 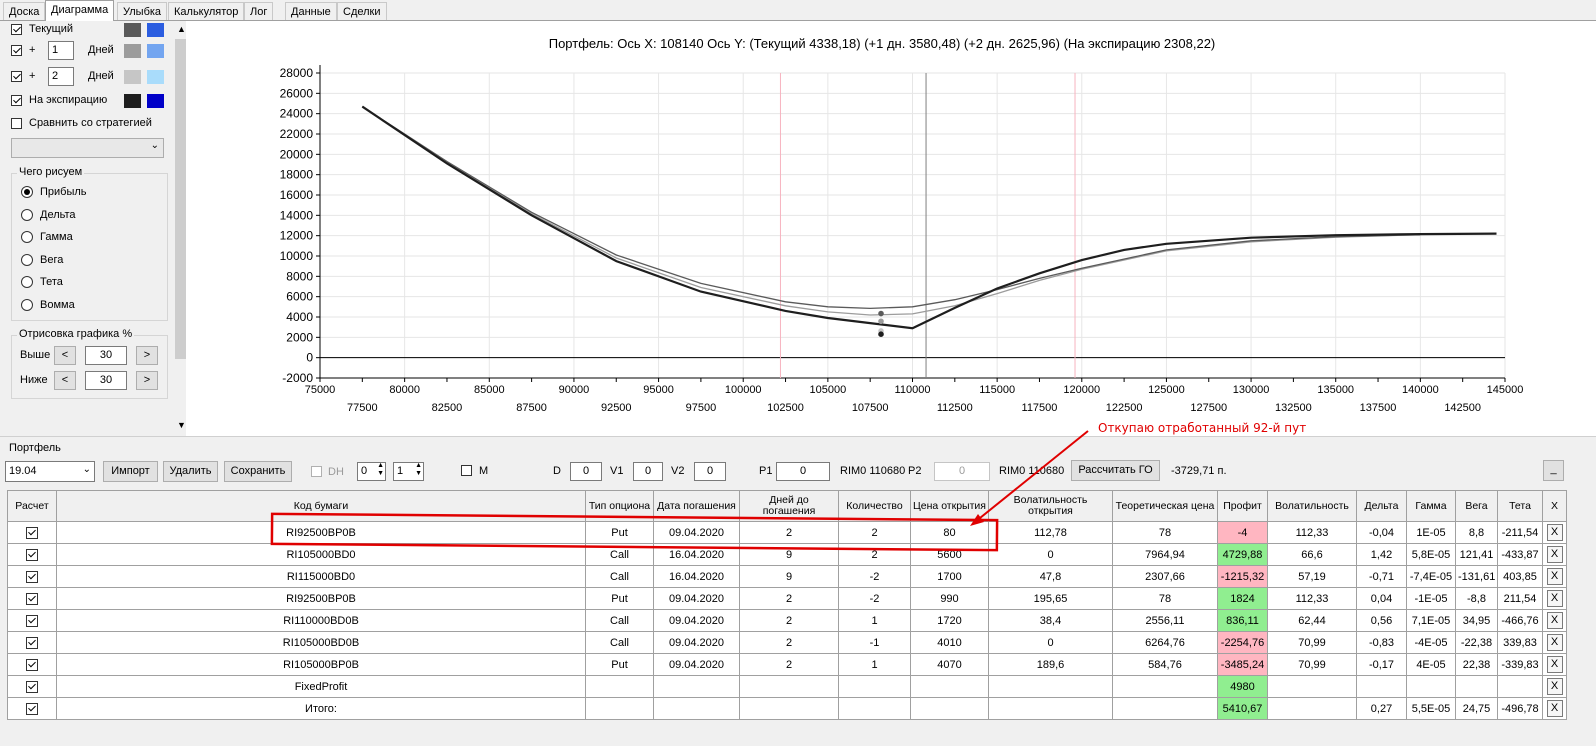 What do you see at coordinates (155, 30) in the screenshot?
I see `current-color-swatch-alt` at bounding box center [155, 30].